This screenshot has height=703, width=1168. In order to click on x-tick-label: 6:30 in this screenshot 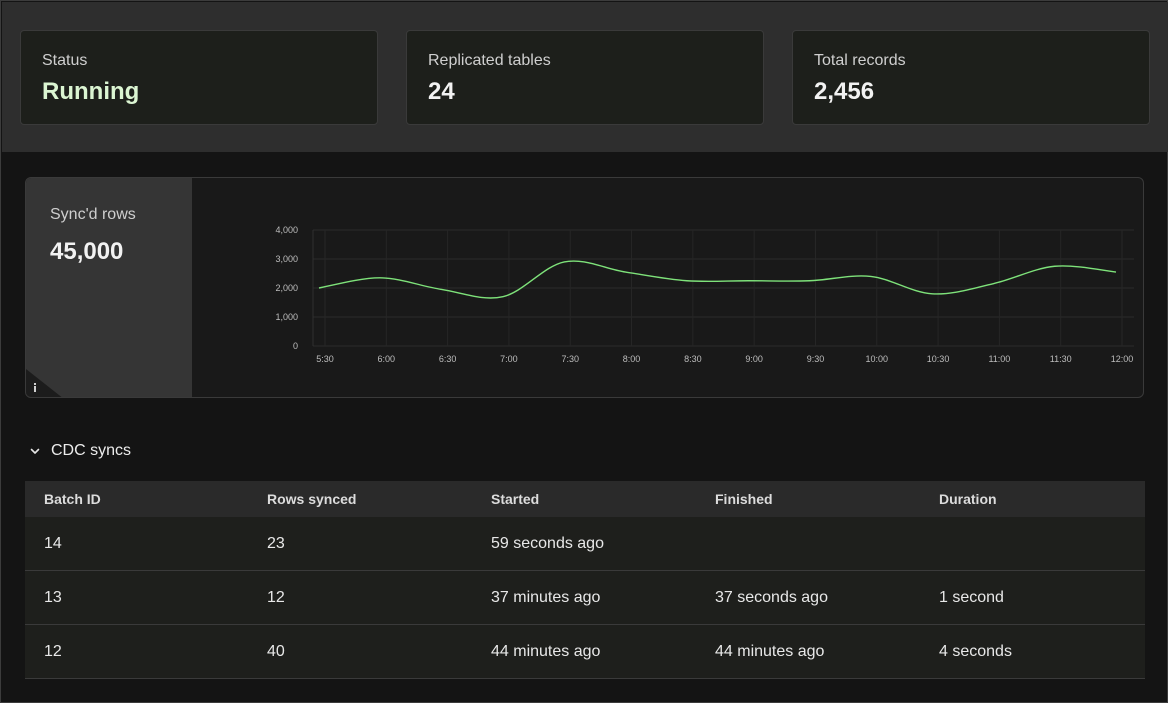, I will do `click(448, 359)`.